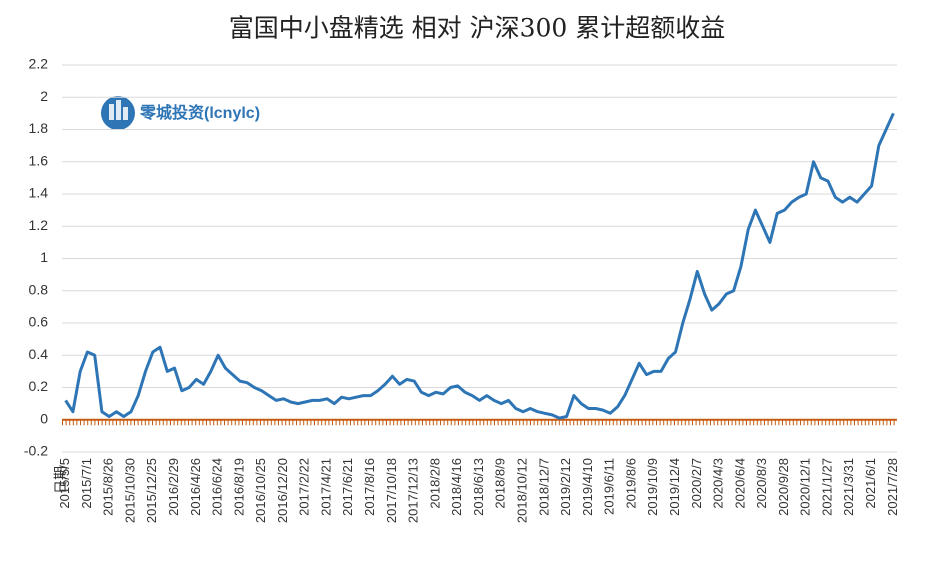  What do you see at coordinates (129, 490) in the screenshot?
I see `x-tick-label: 2015/10/30` at bounding box center [129, 490].